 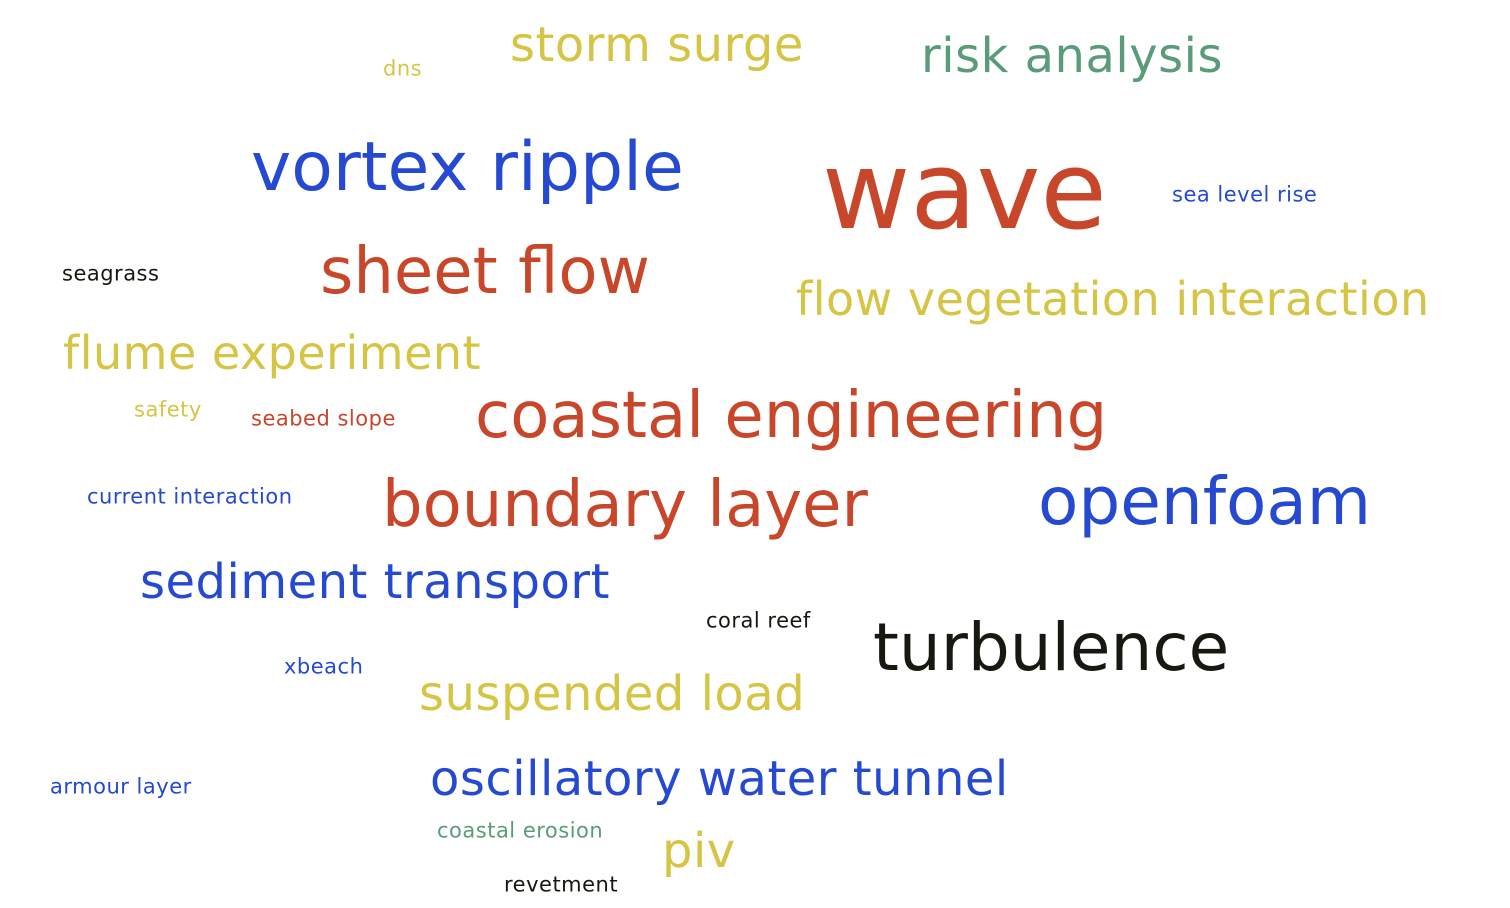 What do you see at coordinates (323, 418) in the screenshot?
I see `word-seabed-slope: seabed slope` at bounding box center [323, 418].